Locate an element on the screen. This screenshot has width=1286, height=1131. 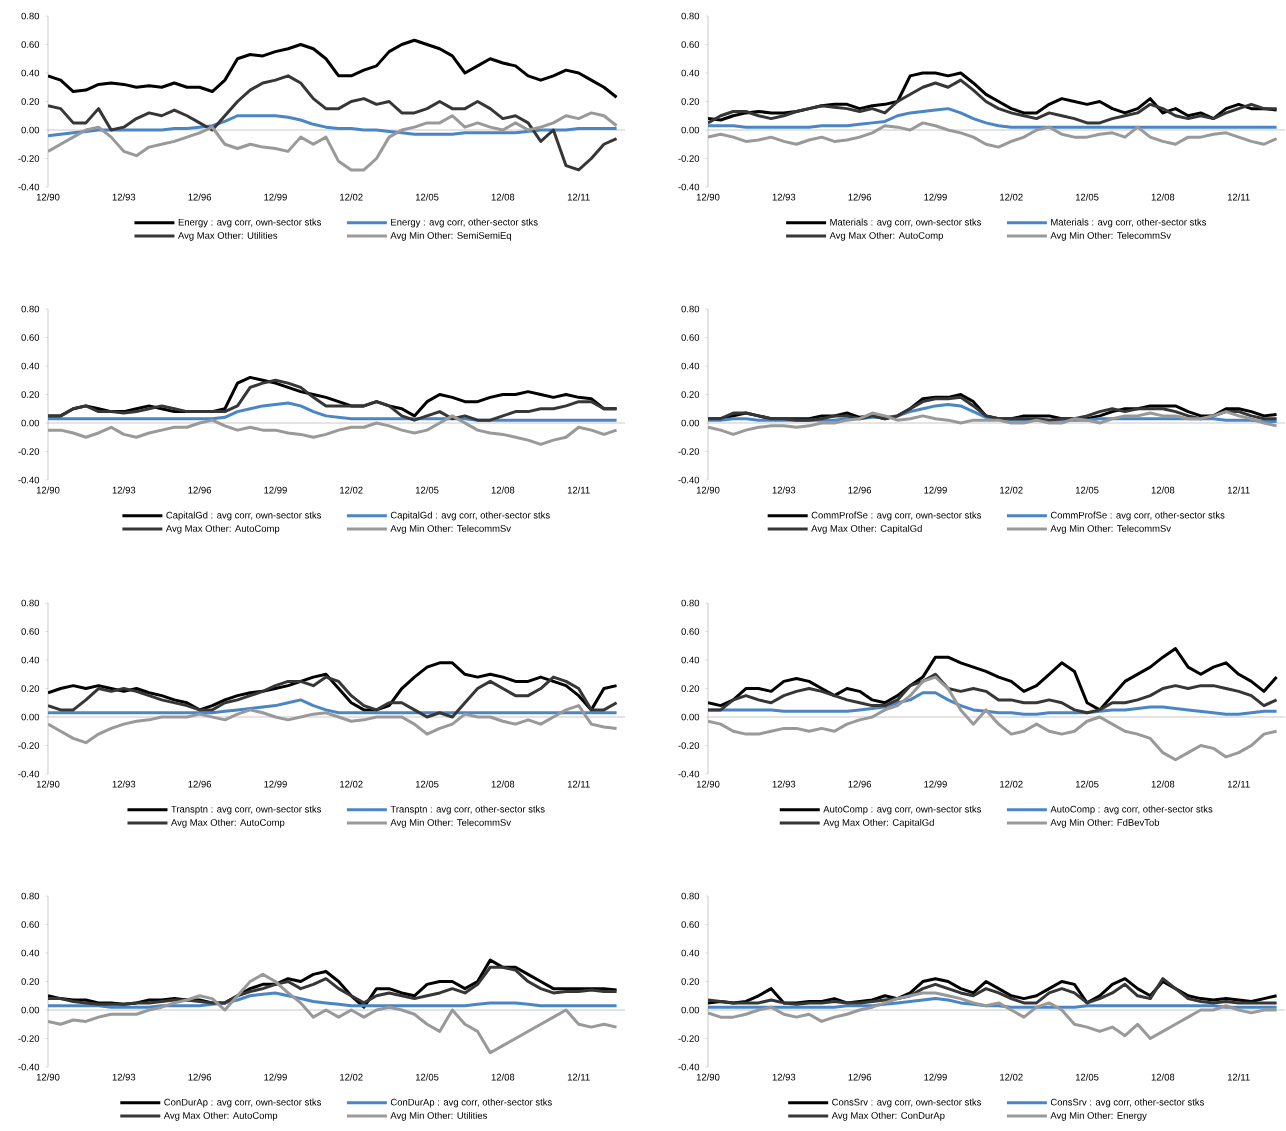
legend-label: AutoComp : avg corr, other-sector stks is located at coordinates (1131, 810).